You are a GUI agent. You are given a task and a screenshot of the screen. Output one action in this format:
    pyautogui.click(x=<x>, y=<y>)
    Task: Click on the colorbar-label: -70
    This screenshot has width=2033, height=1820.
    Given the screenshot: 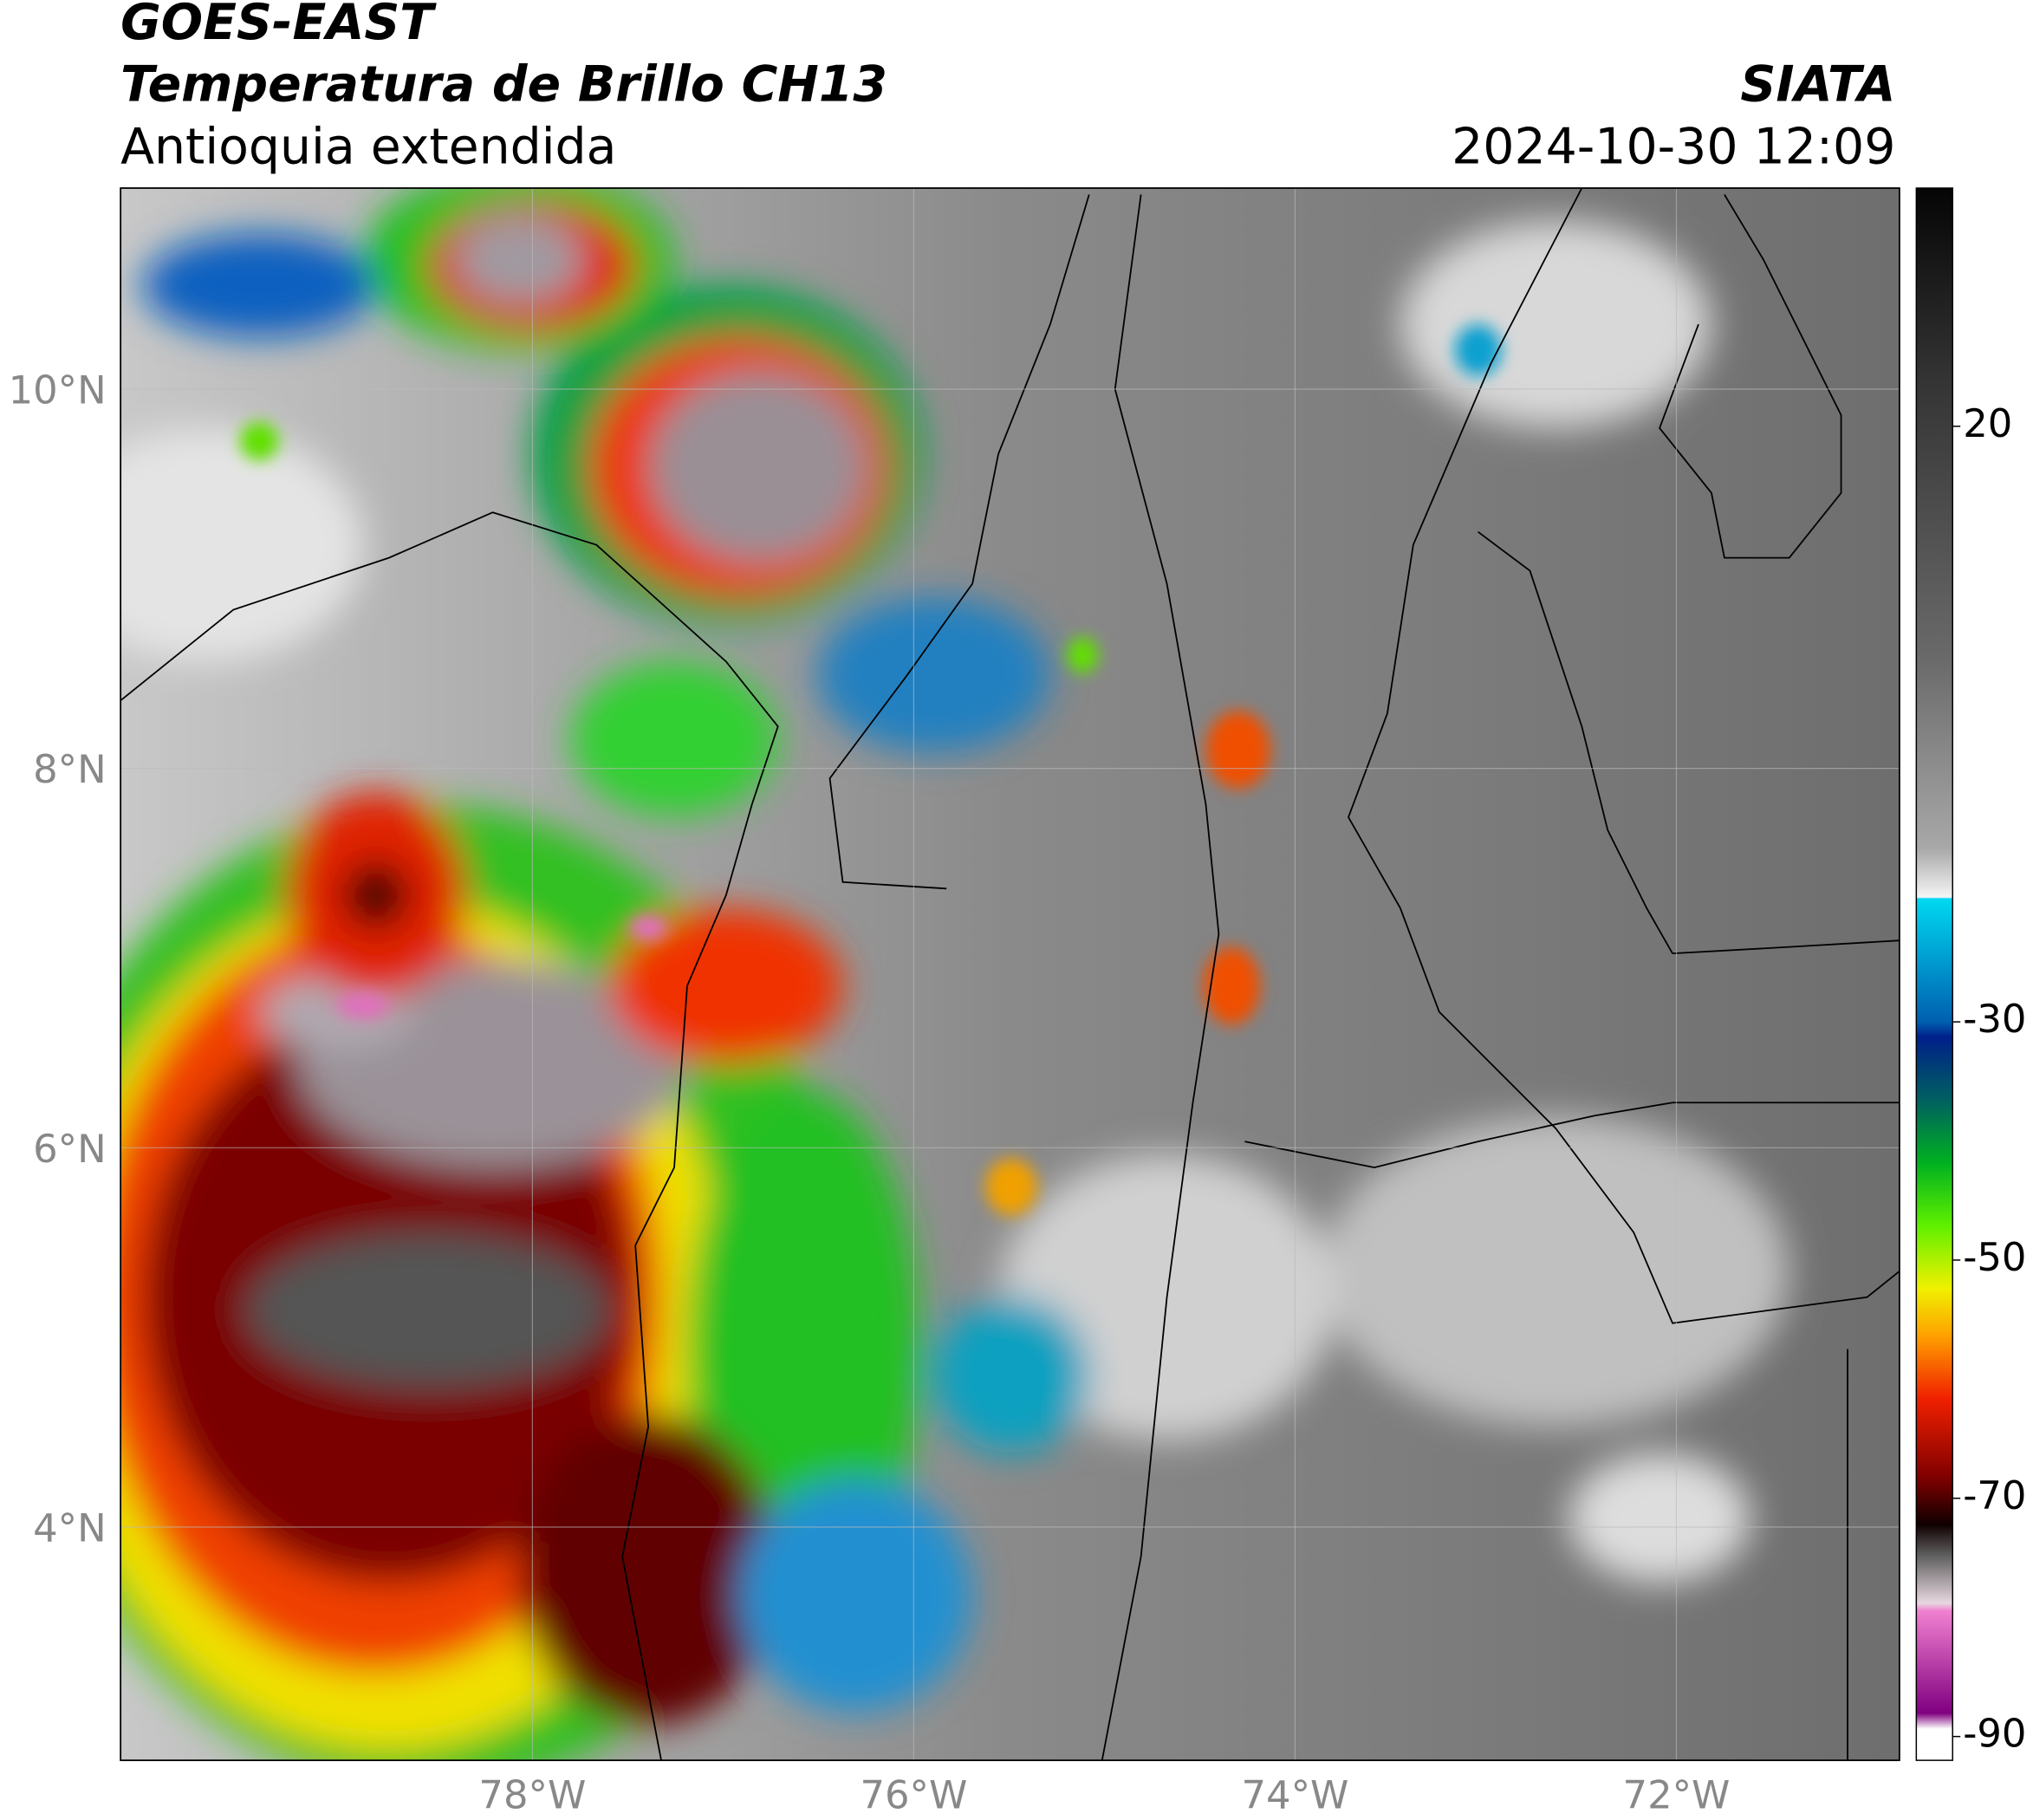 What is the action you would take?
    pyautogui.click(x=1994, y=1495)
    